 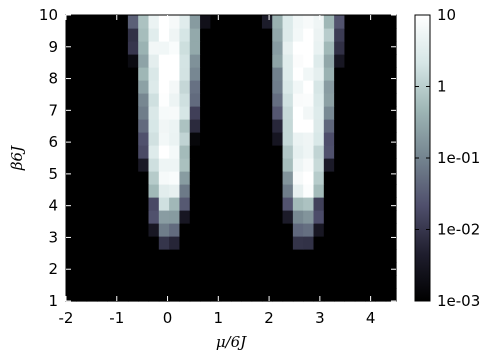 I want to click on colorbar-tick-label: 10, so click(x=446, y=15).